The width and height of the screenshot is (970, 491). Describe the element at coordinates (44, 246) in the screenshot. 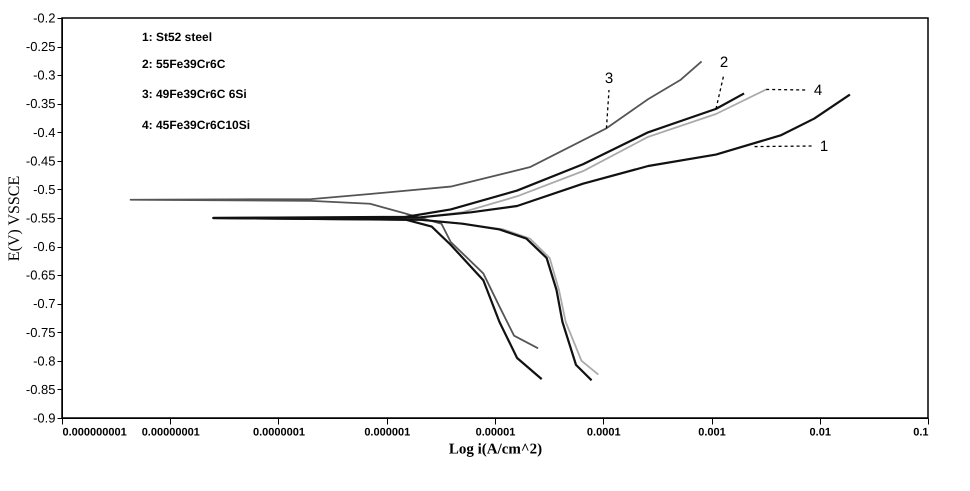

I see `y-tick-label: -0.6` at that location.